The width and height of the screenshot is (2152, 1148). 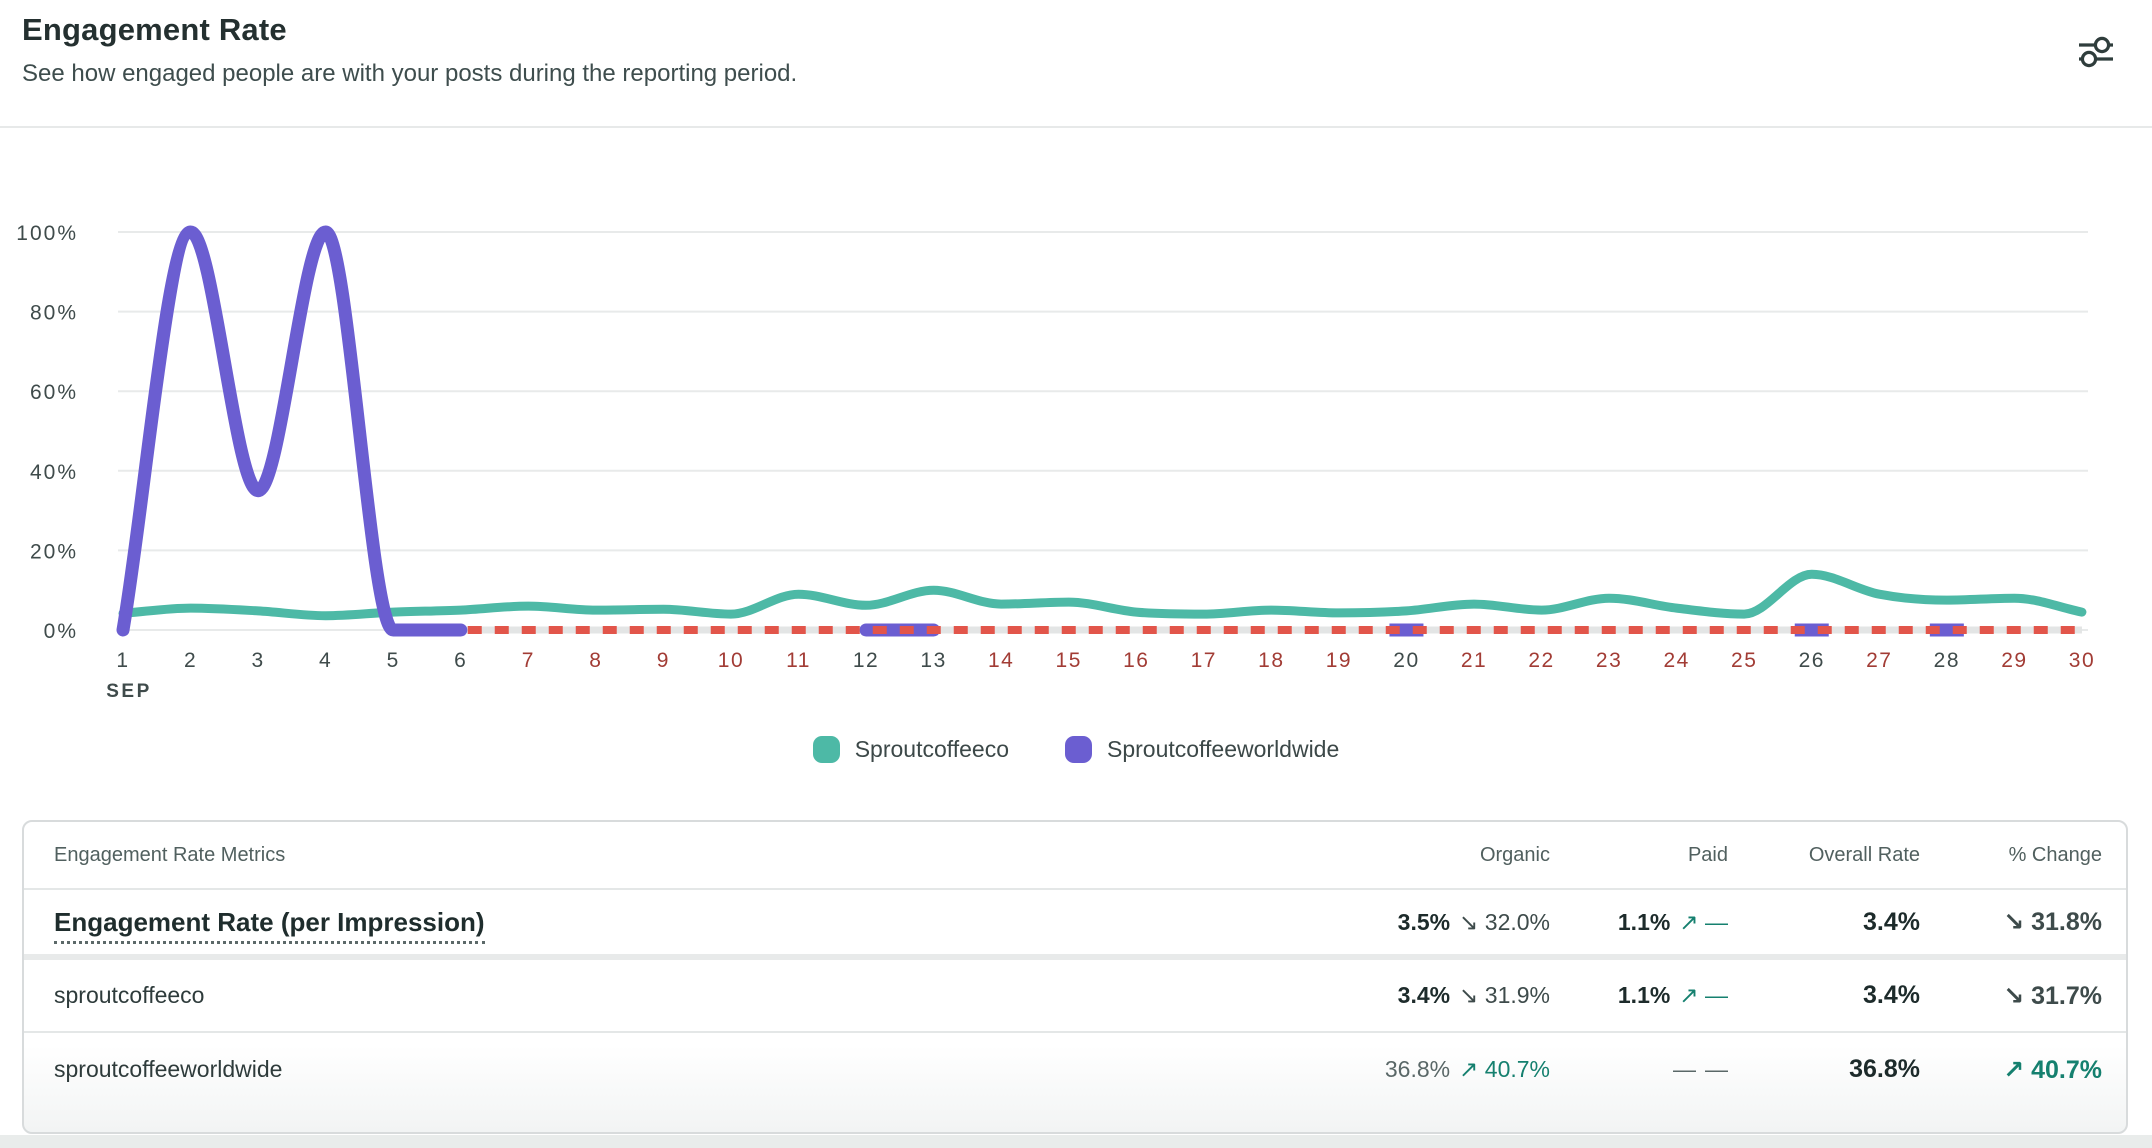 What do you see at coordinates (866, 660) in the screenshot?
I see `x-axis-label: 12` at bounding box center [866, 660].